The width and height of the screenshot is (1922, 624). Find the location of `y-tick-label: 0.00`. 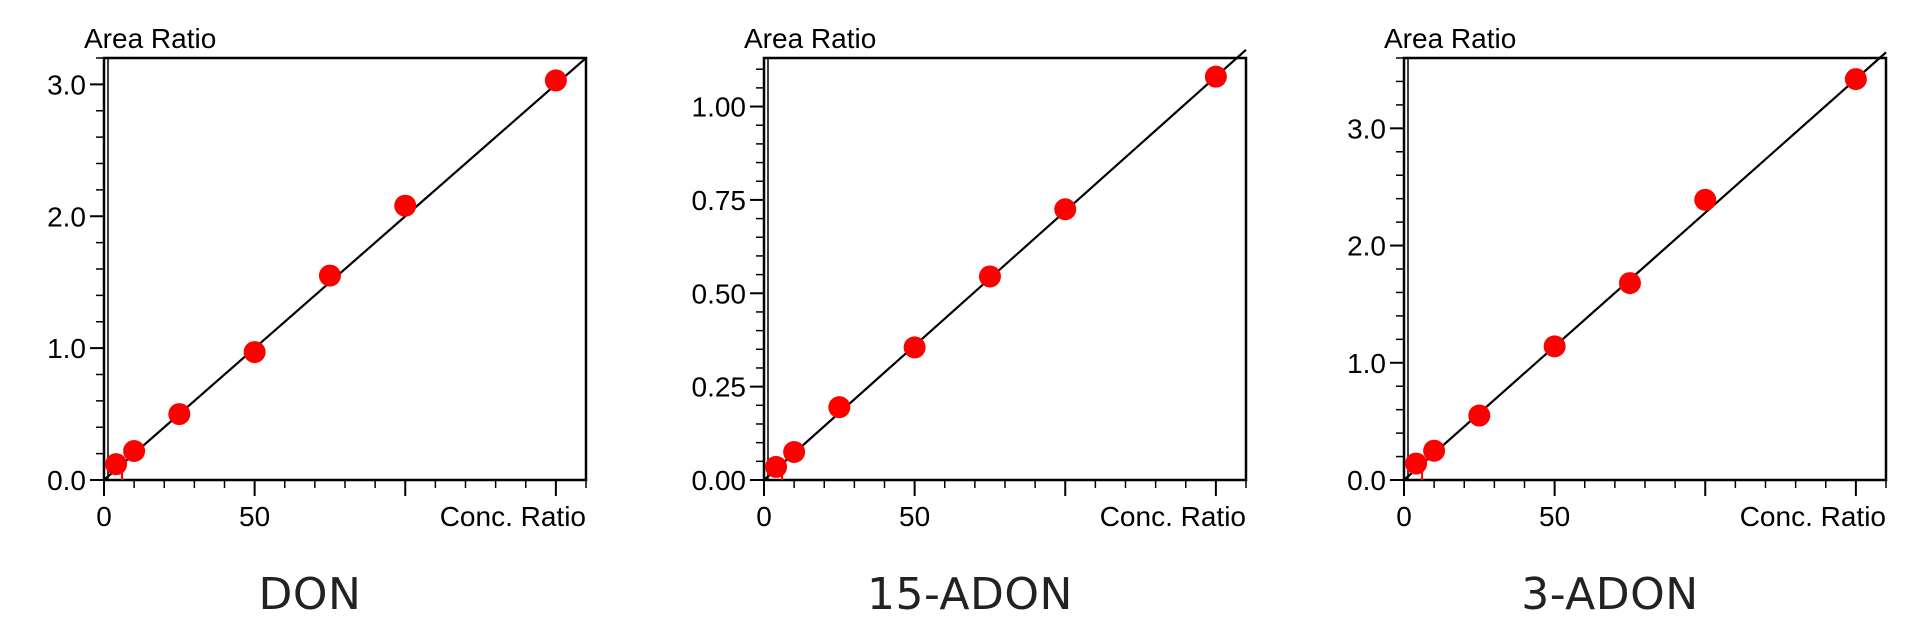

y-tick-label: 0.00 is located at coordinates (719, 480).